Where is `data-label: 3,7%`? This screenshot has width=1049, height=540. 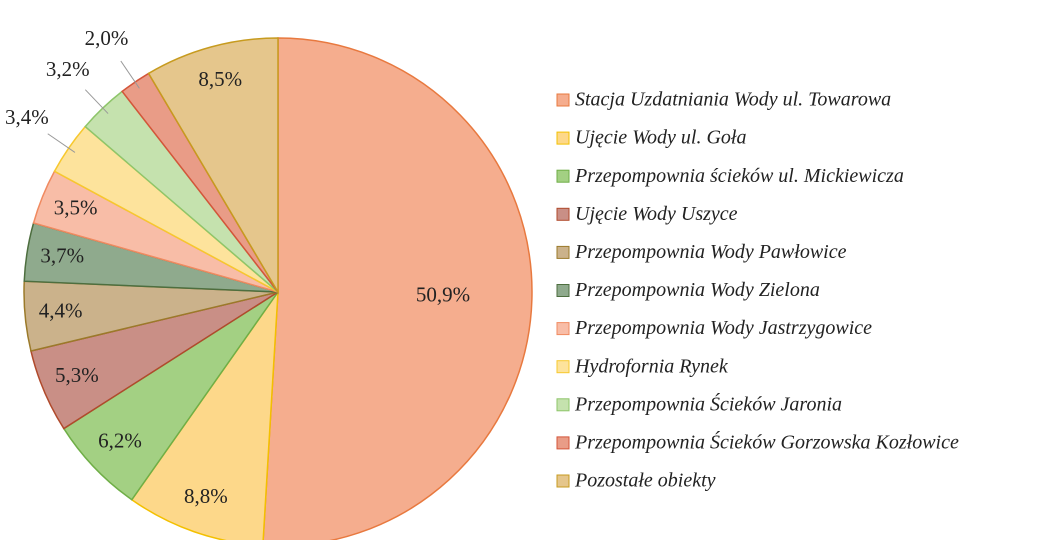
data-label: 3,7% is located at coordinates (62, 255).